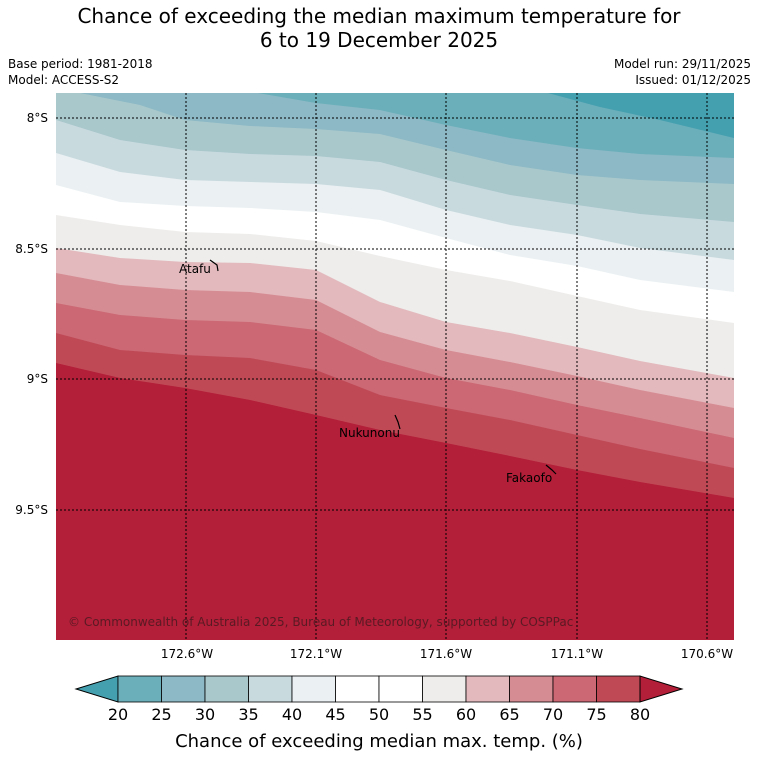  I want to click on colorbar-tick-label: 40, so click(292, 714).